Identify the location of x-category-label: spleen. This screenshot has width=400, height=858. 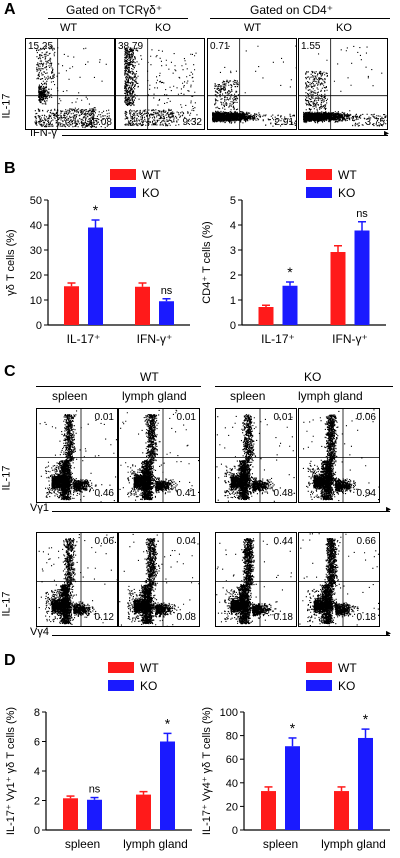
(280, 844).